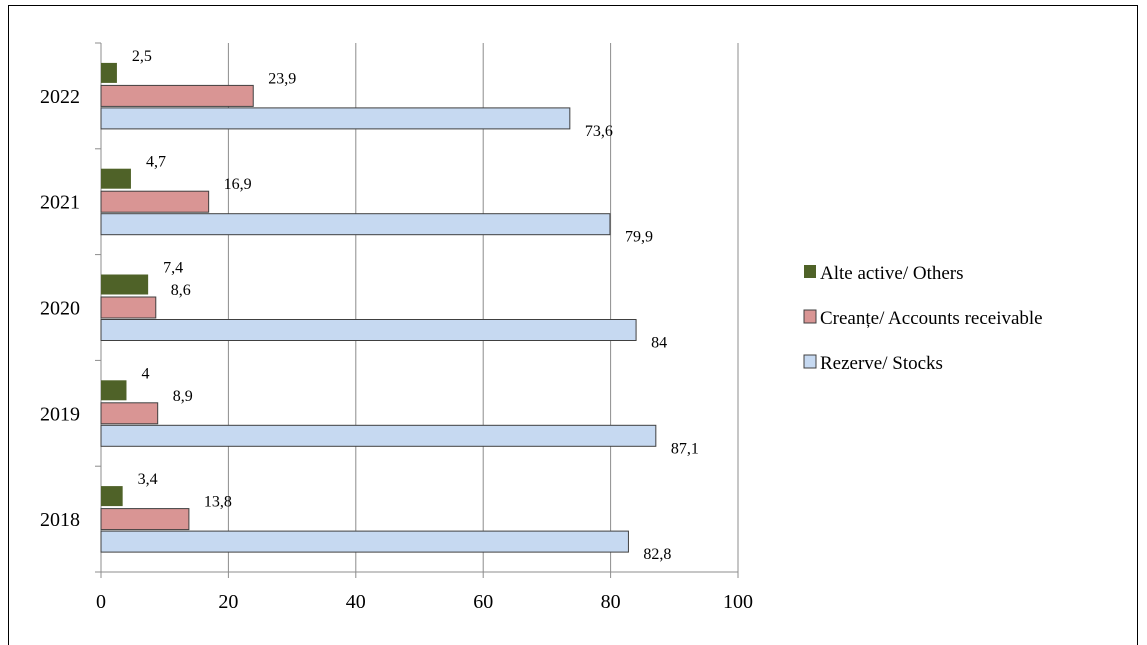  What do you see at coordinates (611, 602) in the screenshot?
I see `x-tick-label: 80` at bounding box center [611, 602].